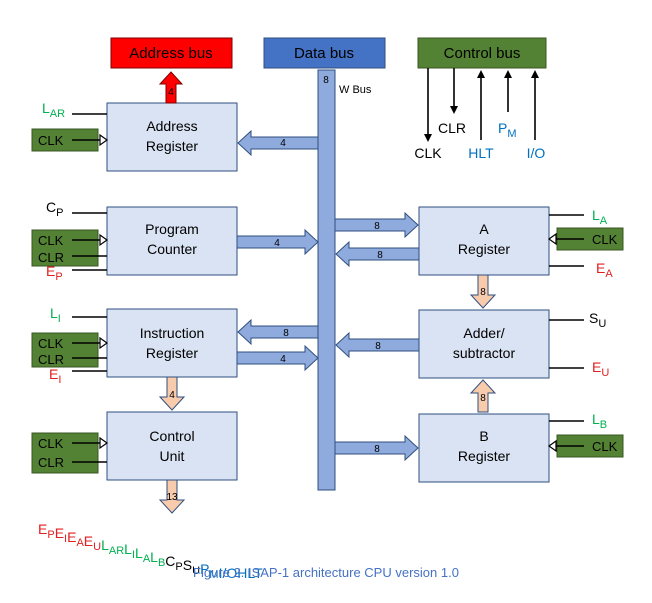 The height and width of the screenshot is (603, 652). I want to click on eu-label: EU, so click(600, 369).